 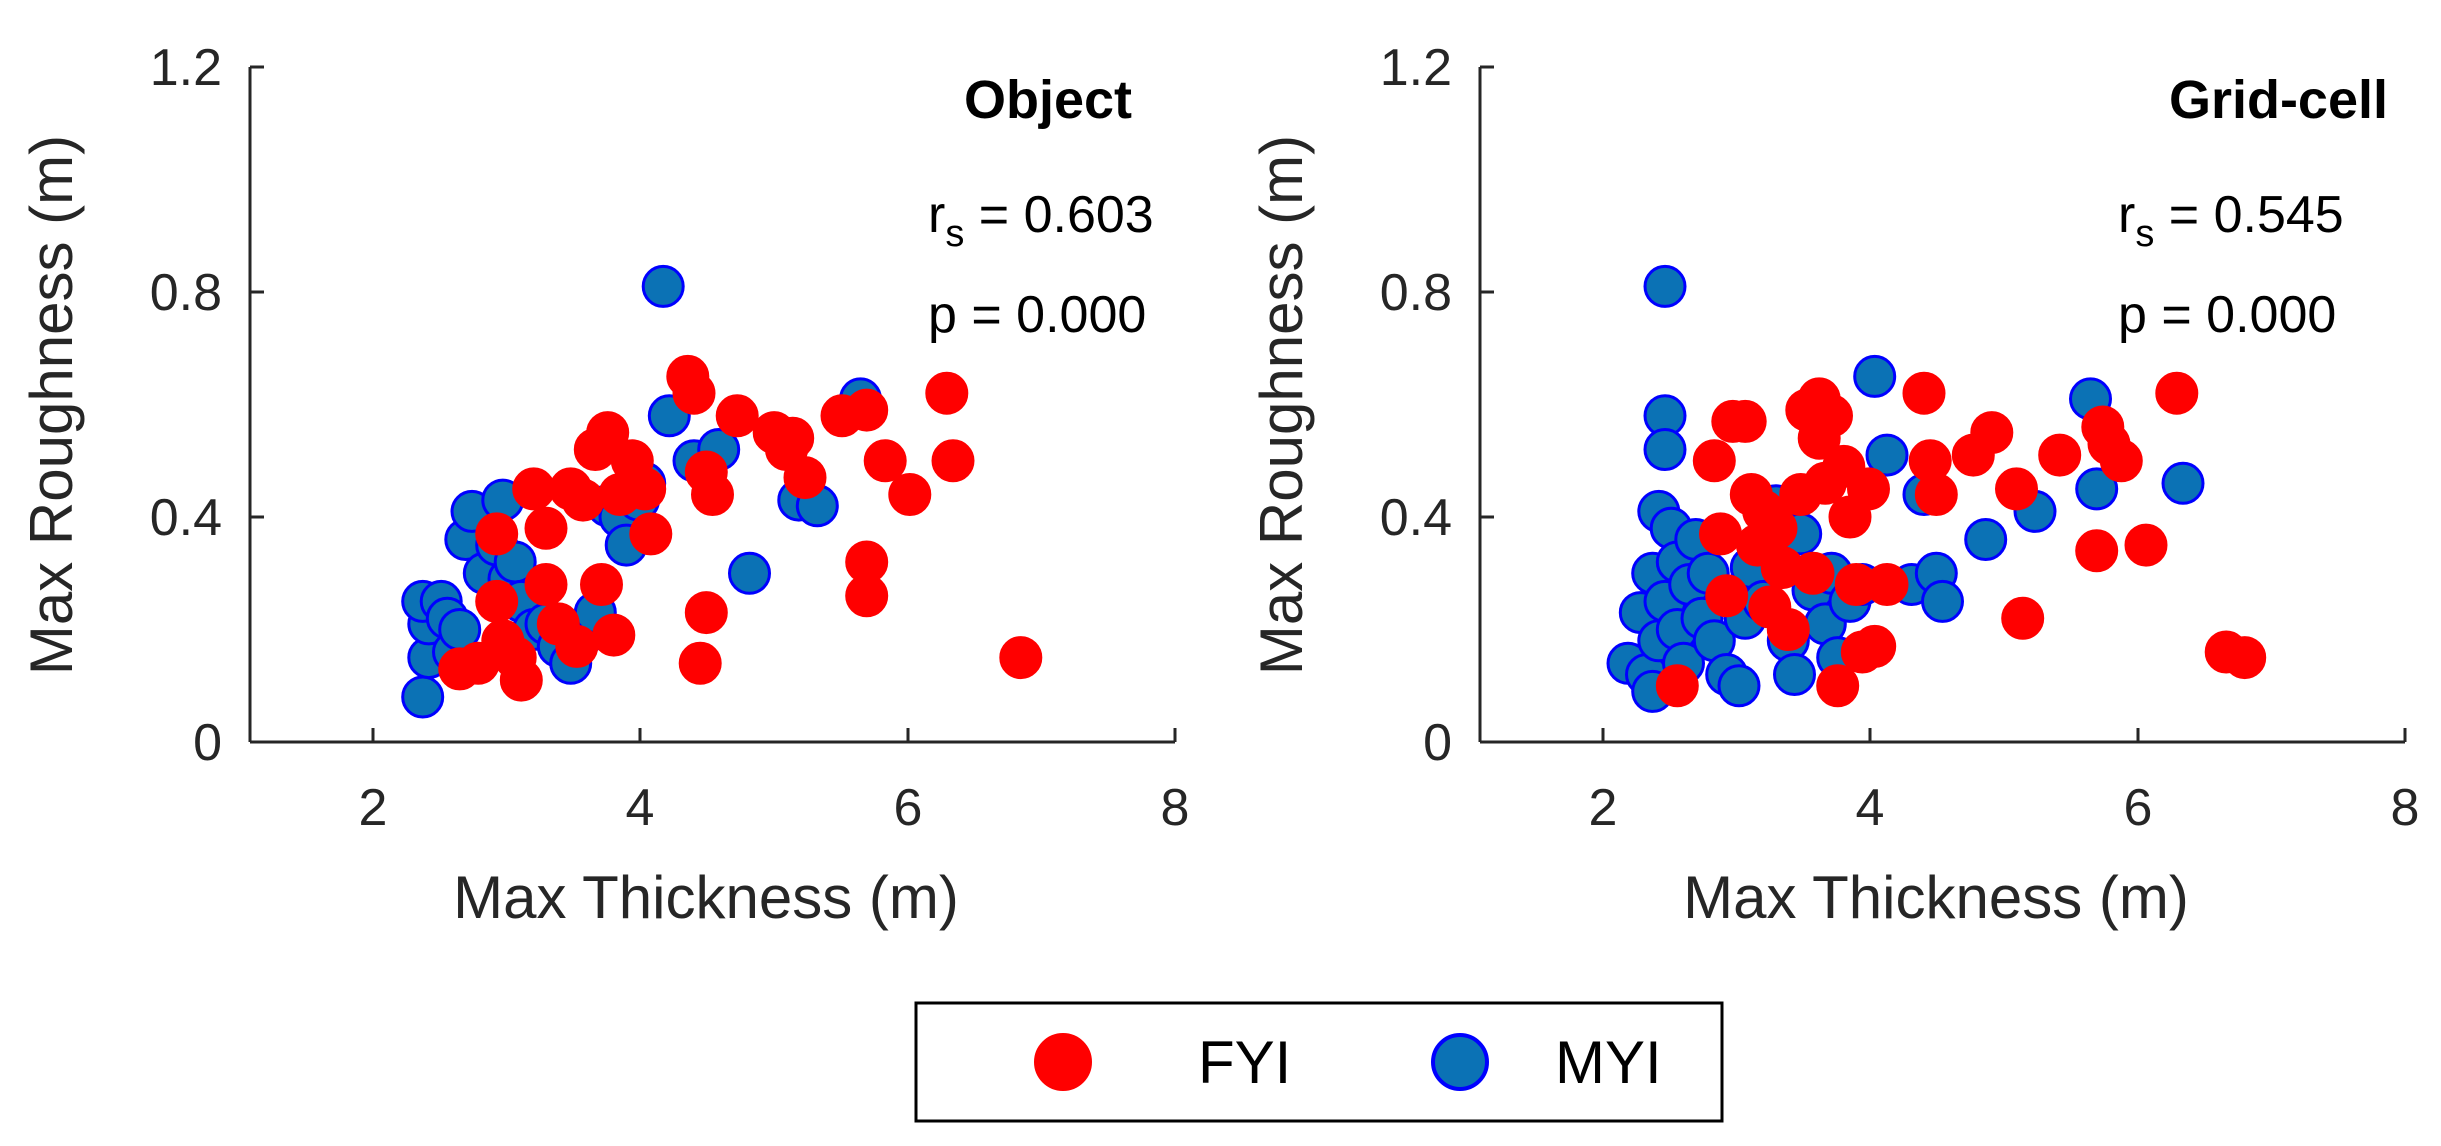 What do you see at coordinates (2248, 215) in the screenshot?
I see `stat-r-value: = 0.545` at bounding box center [2248, 215].